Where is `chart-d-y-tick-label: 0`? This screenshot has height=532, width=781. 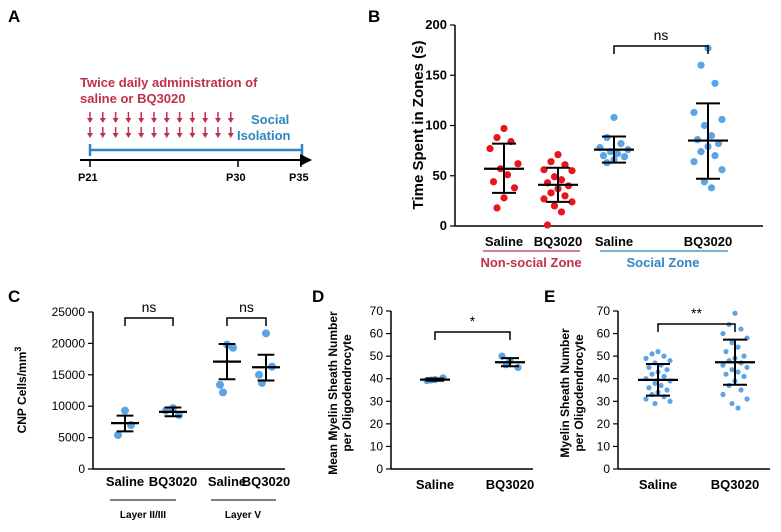 chart-d-y-tick-label: 0 is located at coordinates (379, 469).